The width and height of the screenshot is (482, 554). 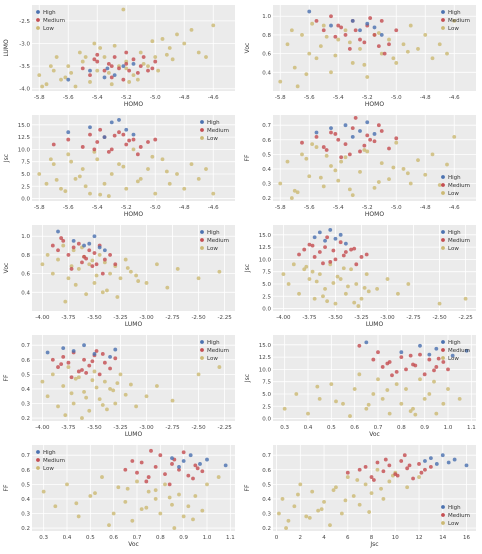 I want to click on x-tick-label: -2.75, so click(x=172, y=428).